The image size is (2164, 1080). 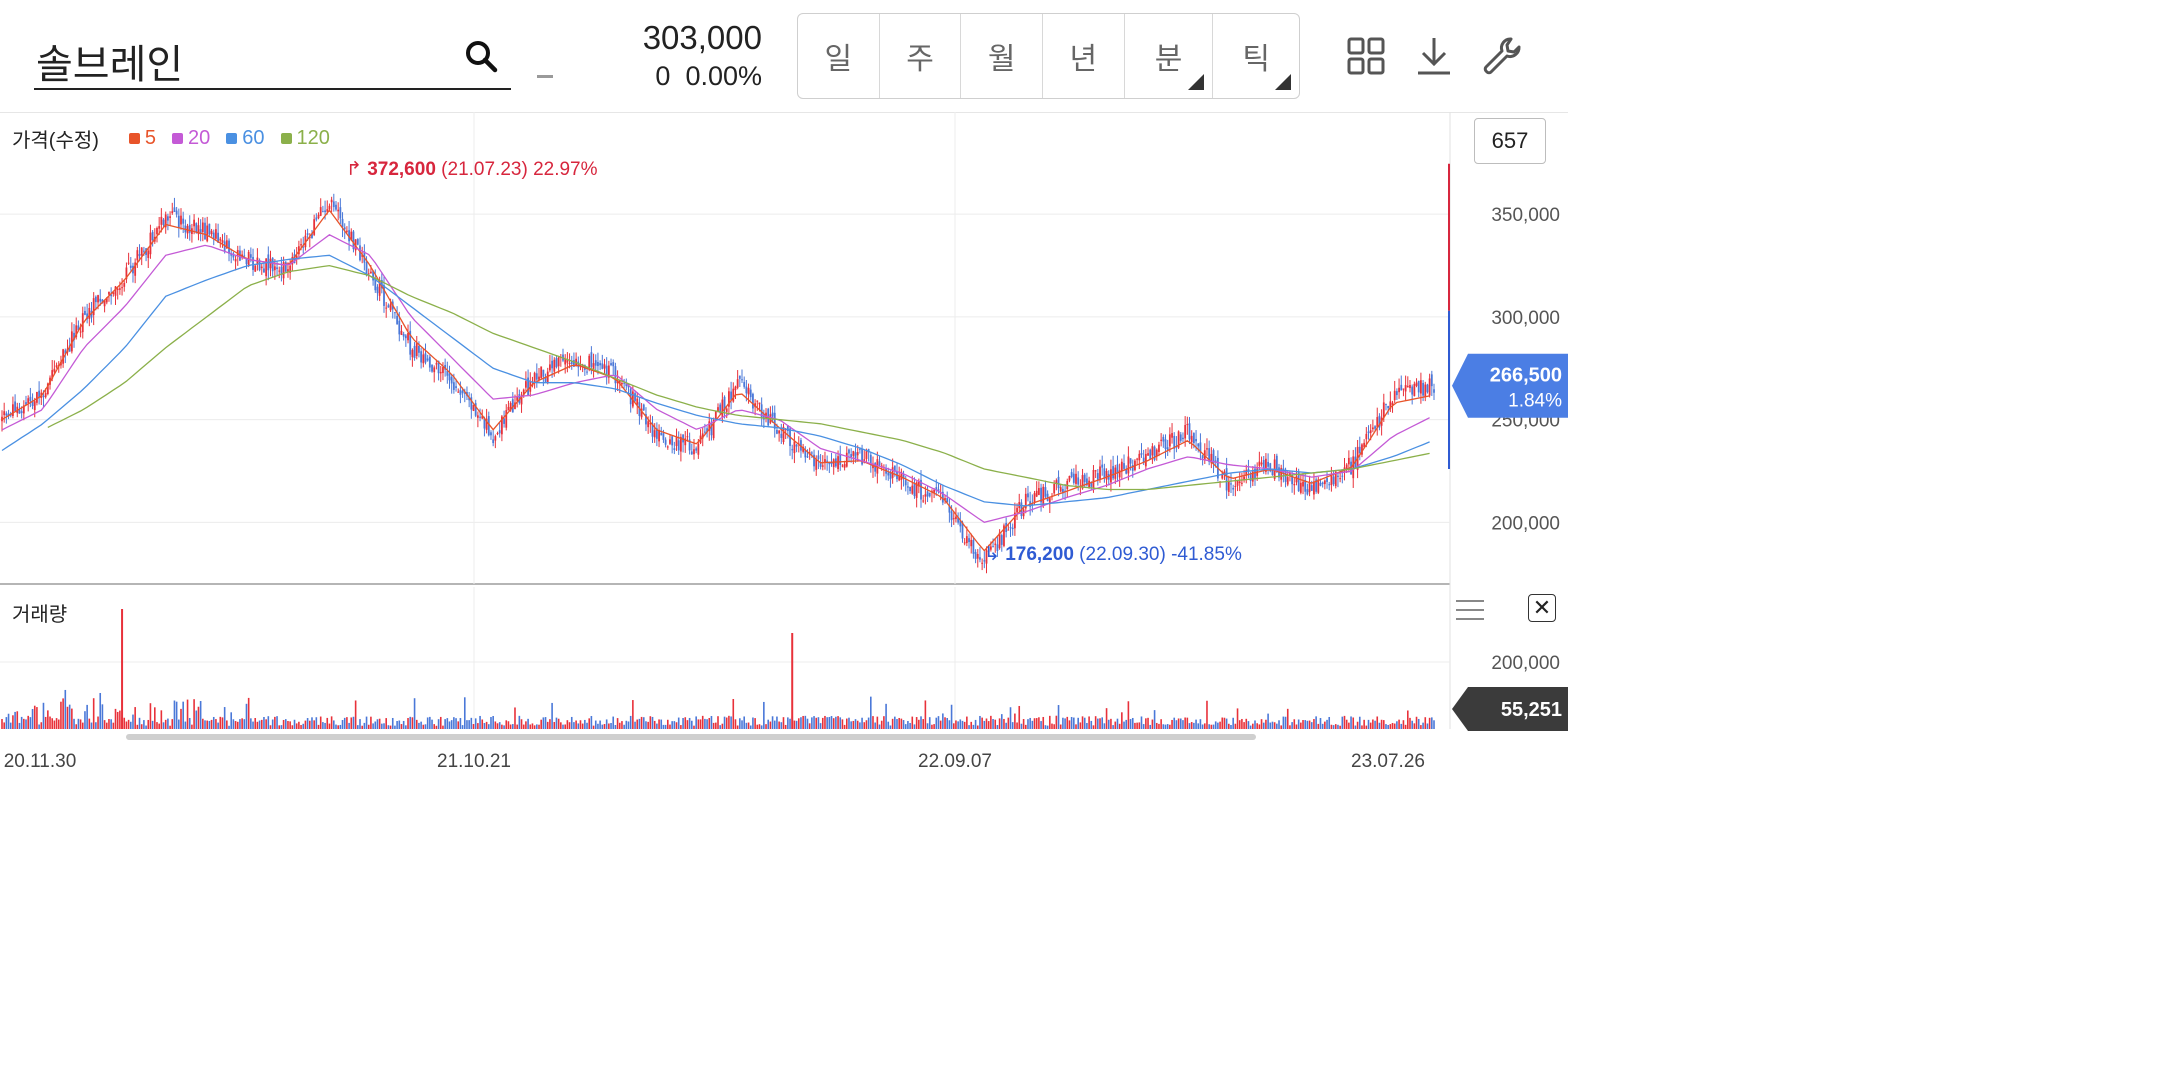 I want to click on menu-icon, so click(x=1470, y=610).